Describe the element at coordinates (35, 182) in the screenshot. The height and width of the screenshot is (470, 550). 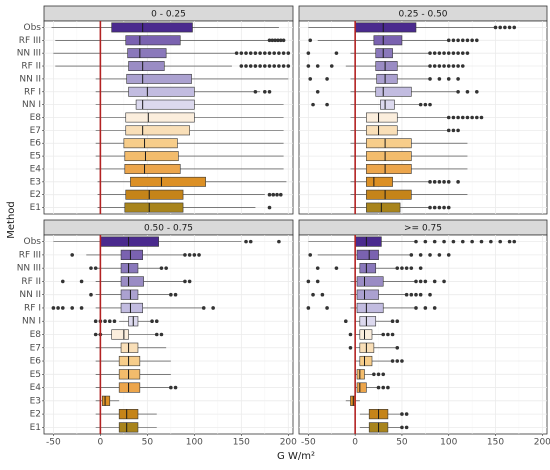
I see `y-tick-label: E3` at that location.